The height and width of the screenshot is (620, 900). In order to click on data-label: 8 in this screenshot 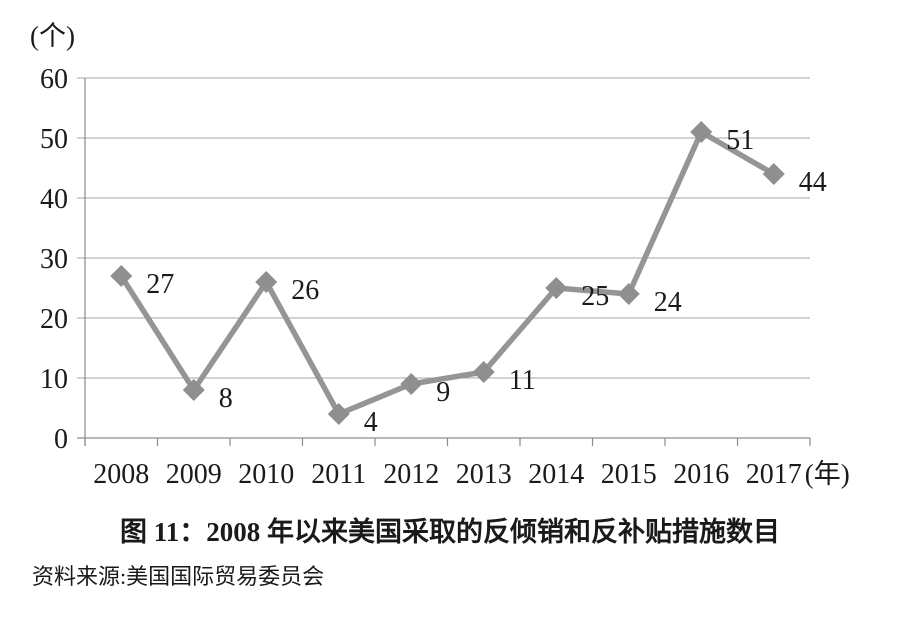, I will do `click(226, 398)`.